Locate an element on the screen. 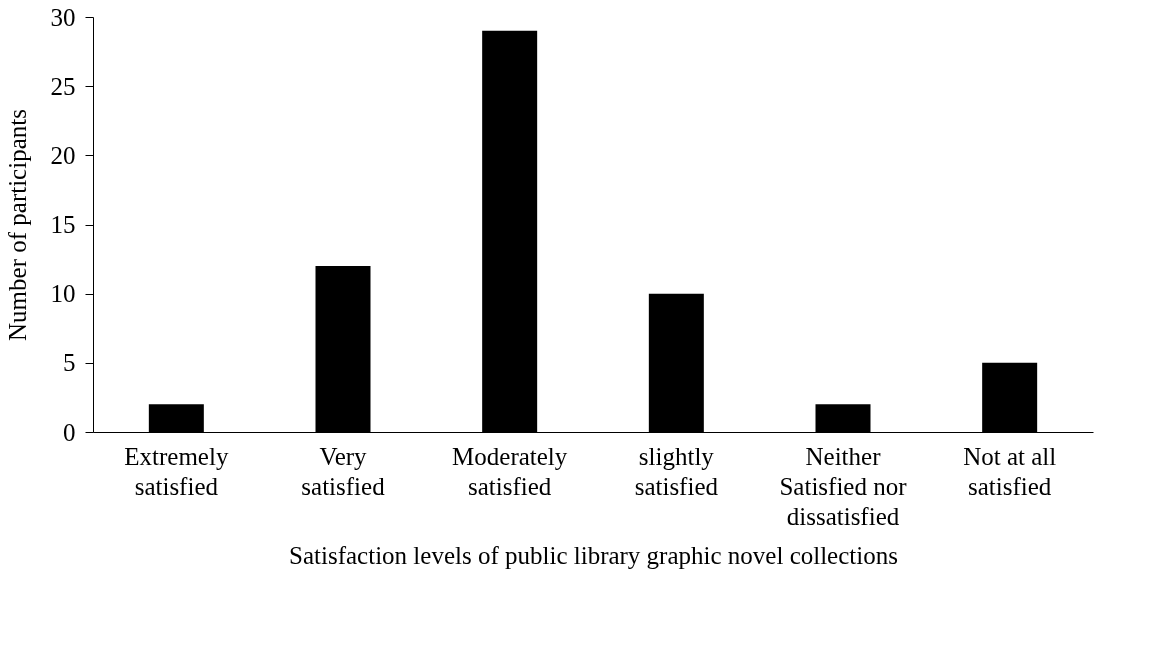  y-tick-label: 0 is located at coordinates (69, 432).